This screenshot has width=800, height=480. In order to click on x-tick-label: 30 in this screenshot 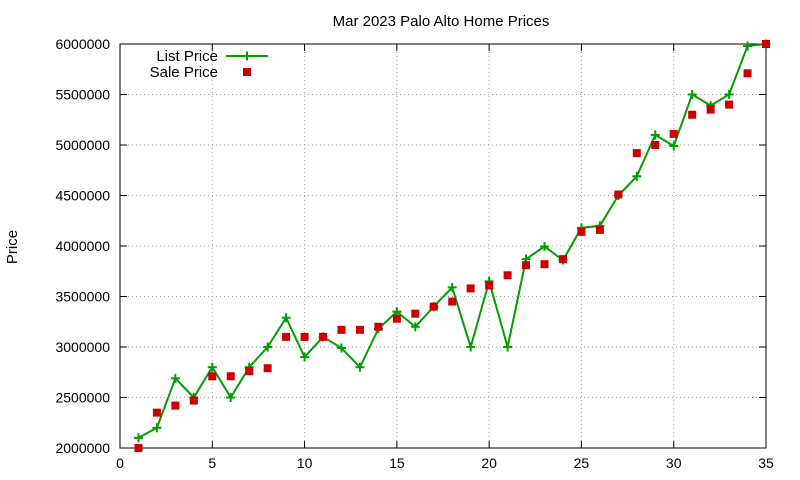, I will do `click(674, 463)`.